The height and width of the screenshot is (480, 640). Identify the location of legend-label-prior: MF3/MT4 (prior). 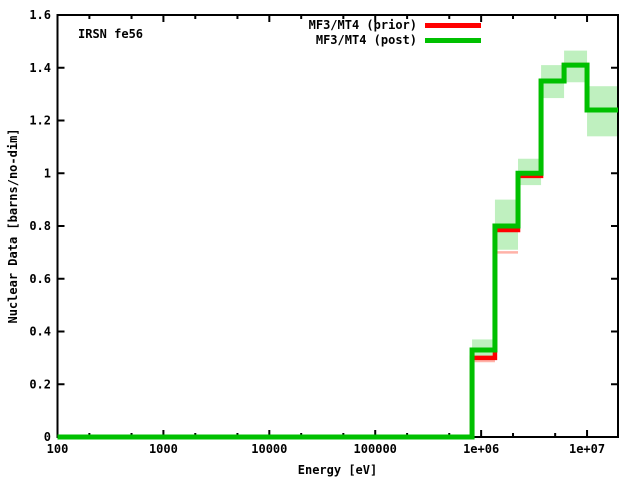
(362, 25).